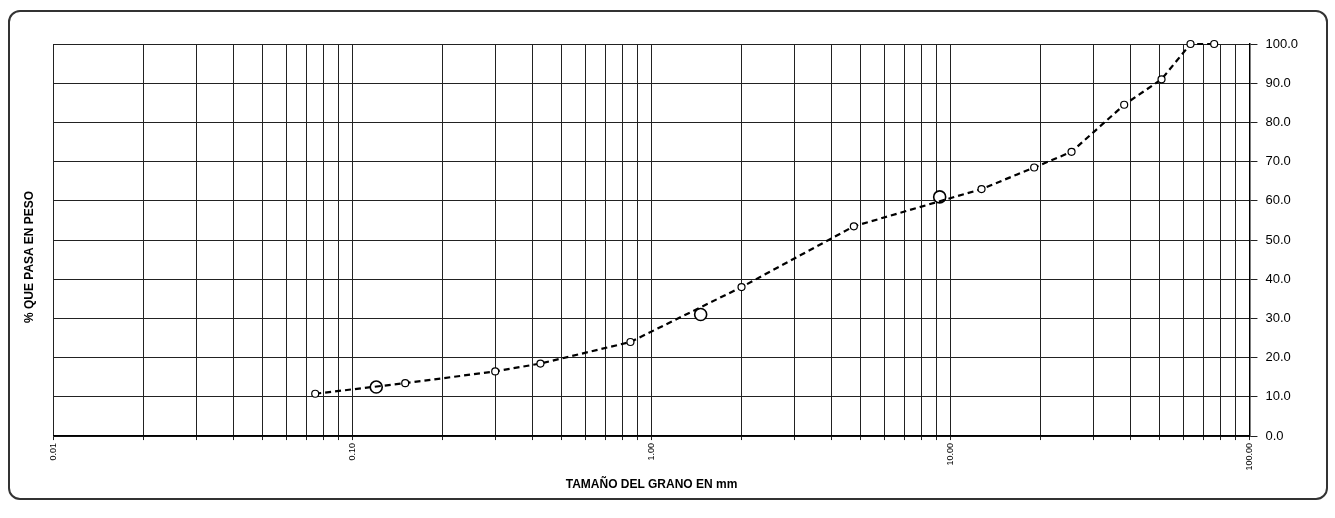  Describe the element at coordinates (1278, 239) in the screenshot. I see `y-tick-label: 50.0` at that location.